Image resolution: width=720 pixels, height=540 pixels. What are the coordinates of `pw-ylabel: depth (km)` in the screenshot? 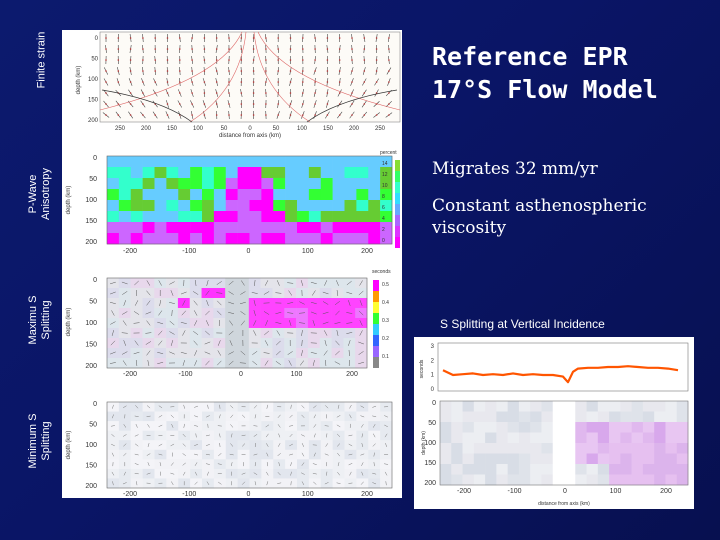 It's located at (69, 200).